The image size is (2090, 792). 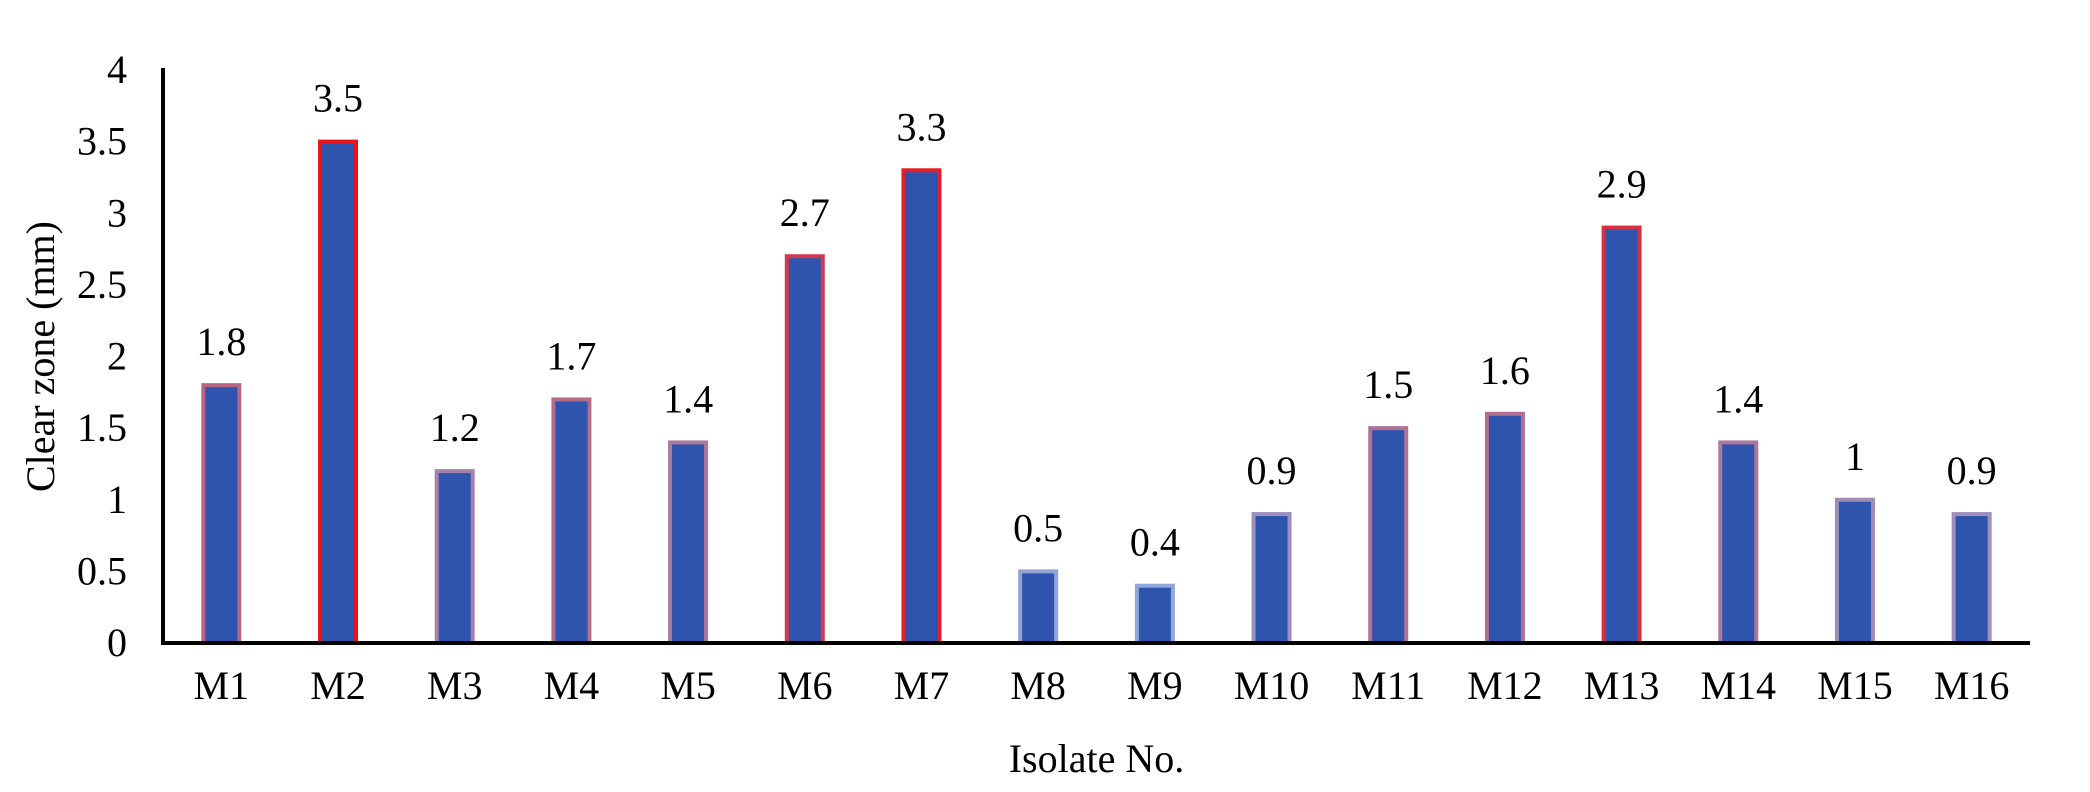 What do you see at coordinates (117, 356) in the screenshot?
I see `y-tick-label: 2` at bounding box center [117, 356].